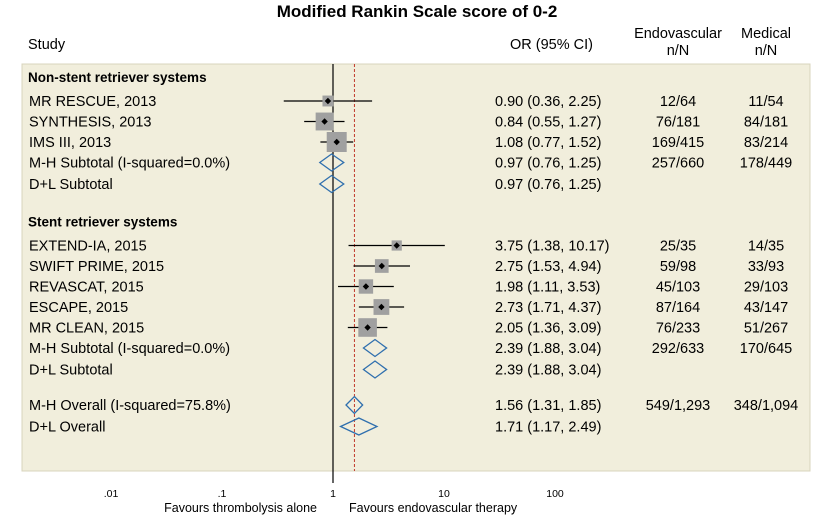 The height and width of the screenshot is (521, 834). I want to click on row-label-0-1: SYNTHESIS, 2013, so click(90, 123).